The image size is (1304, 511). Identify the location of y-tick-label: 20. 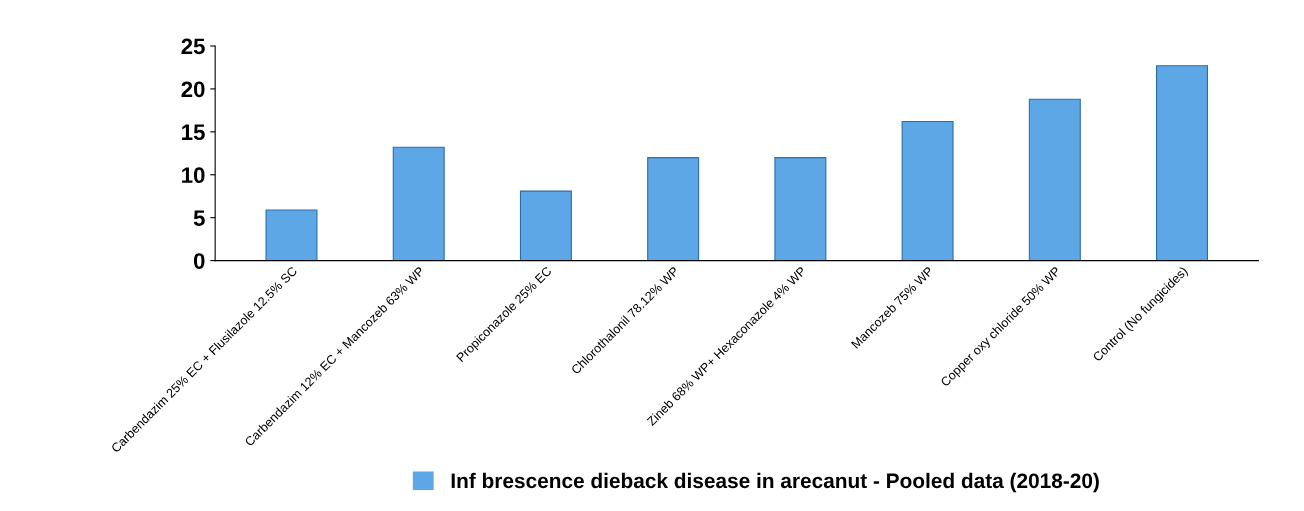
(193, 89).